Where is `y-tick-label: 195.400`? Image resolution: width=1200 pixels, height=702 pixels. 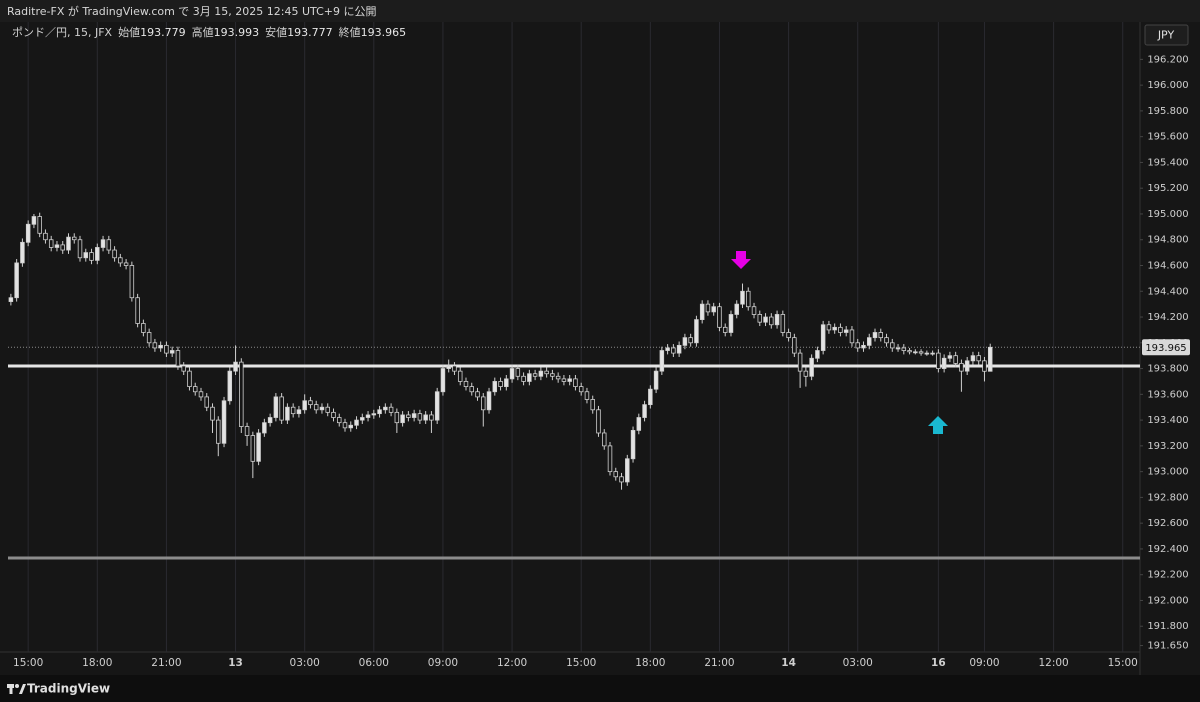
y-tick-label: 195.400 is located at coordinates (1167, 162).